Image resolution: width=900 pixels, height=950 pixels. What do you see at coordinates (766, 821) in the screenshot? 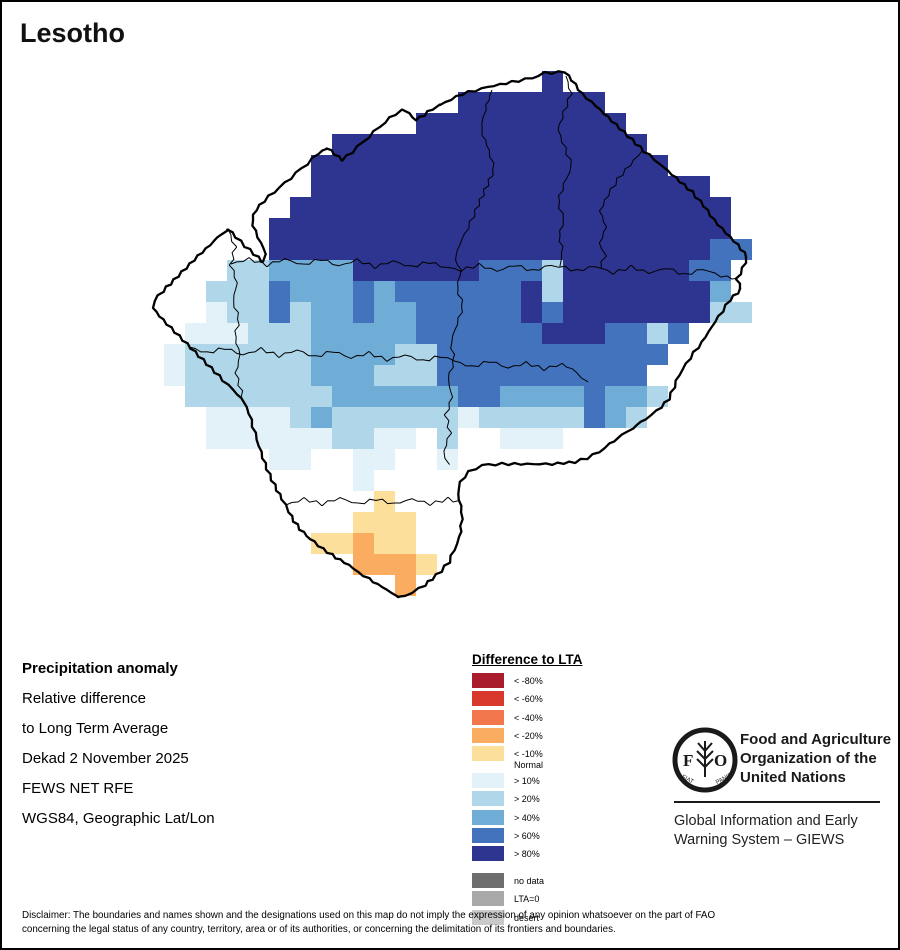
I see `fao-giews-line: Global Information and Early` at bounding box center [766, 821].